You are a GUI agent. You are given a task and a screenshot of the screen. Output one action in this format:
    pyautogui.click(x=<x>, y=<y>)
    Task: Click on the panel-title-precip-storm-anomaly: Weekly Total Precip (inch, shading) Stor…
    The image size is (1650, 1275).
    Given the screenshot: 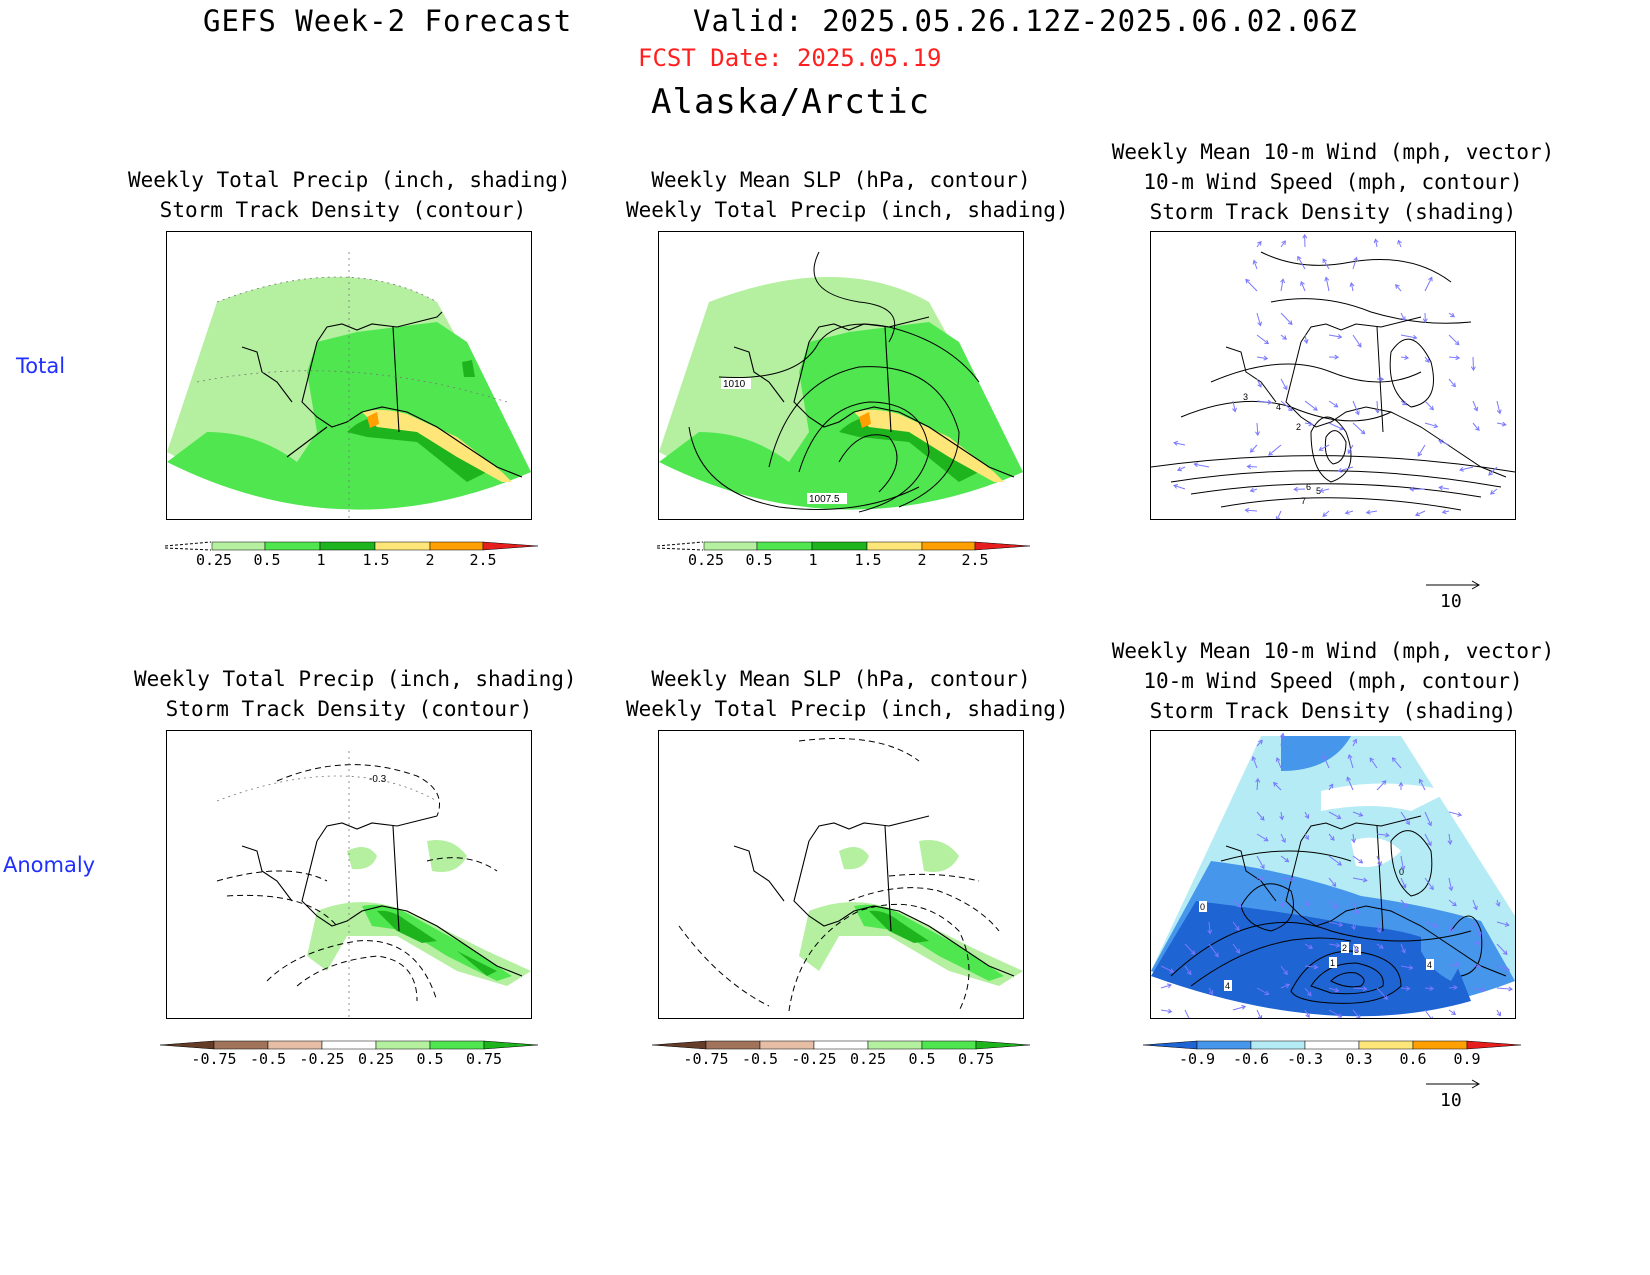 What is the action you would take?
    pyautogui.click(x=355, y=694)
    